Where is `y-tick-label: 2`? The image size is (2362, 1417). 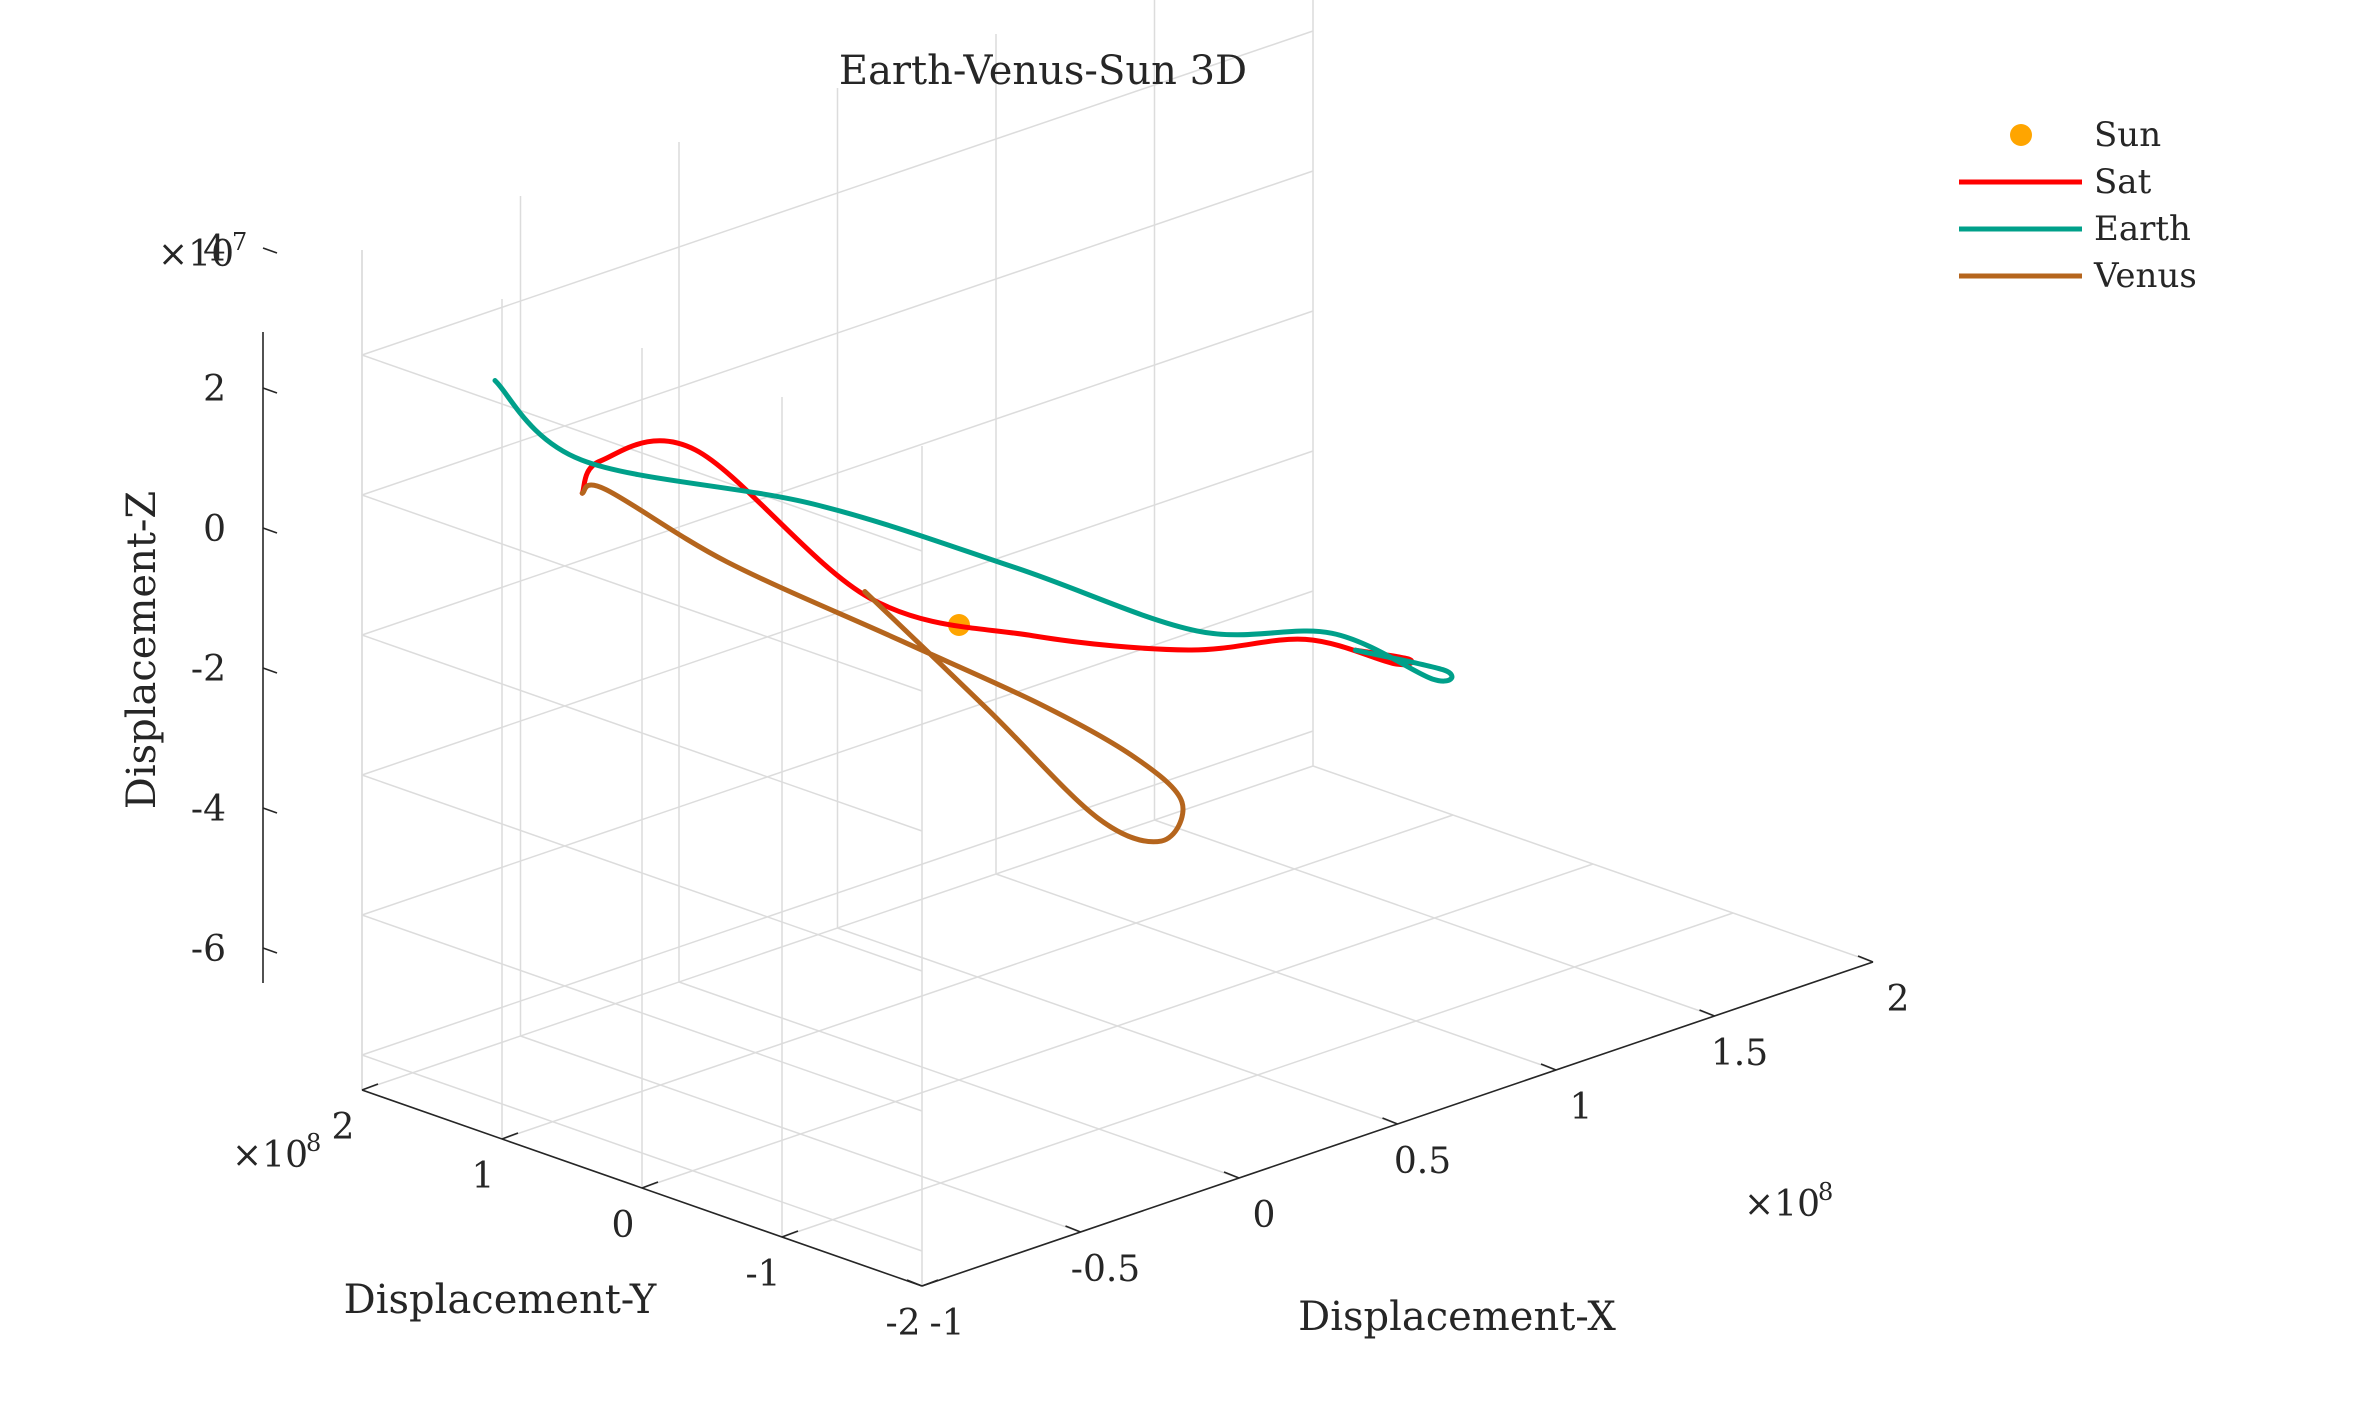 y-tick-label: 2 is located at coordinates (343, 1127).